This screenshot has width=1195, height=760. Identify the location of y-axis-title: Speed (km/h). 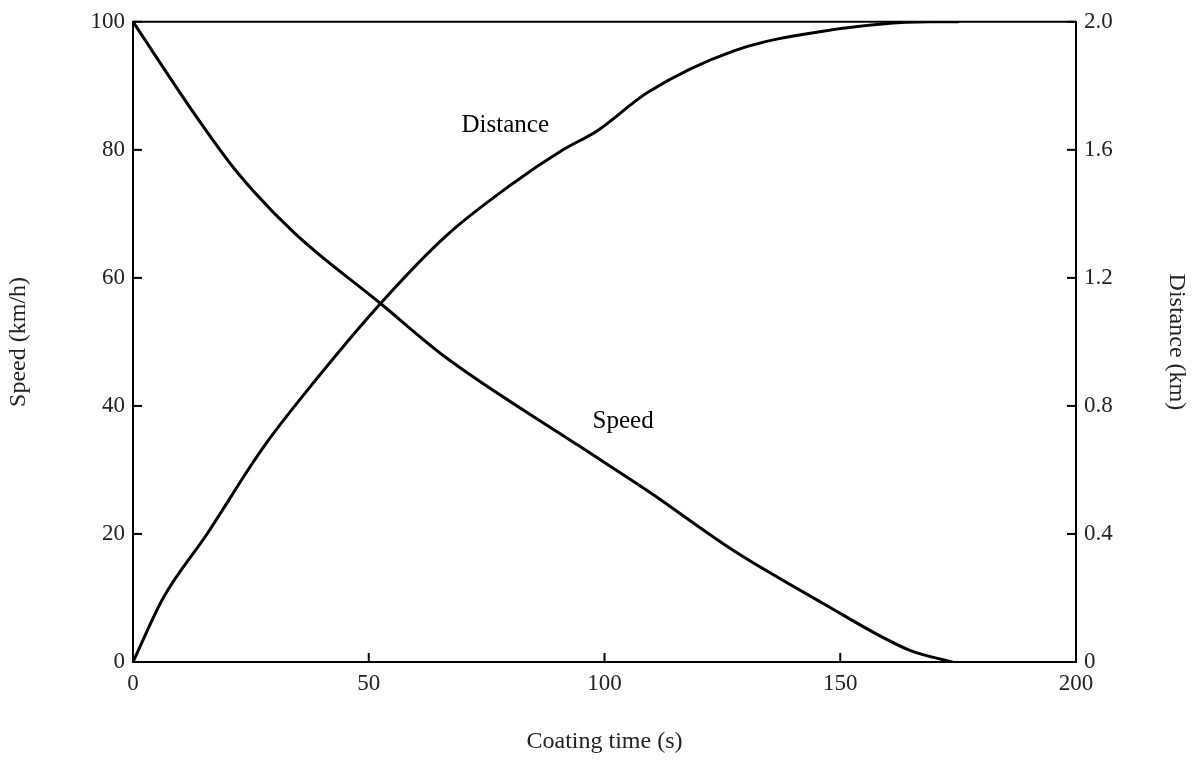
(16, 341).